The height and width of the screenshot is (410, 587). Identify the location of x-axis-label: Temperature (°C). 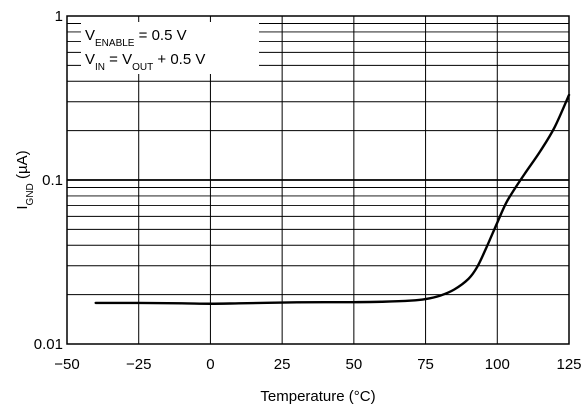
(317, 396).